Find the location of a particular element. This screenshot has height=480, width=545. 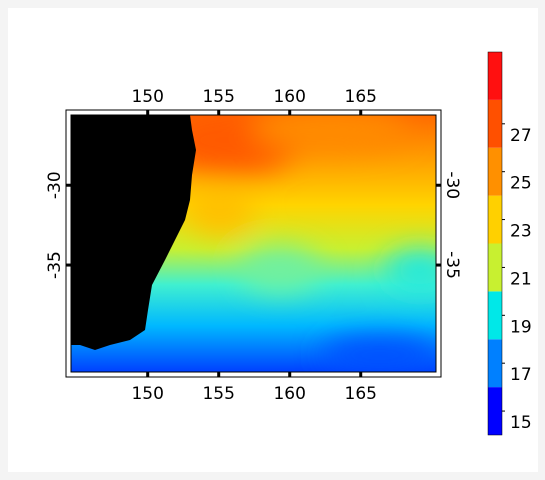

x-tick-label-bottom: 155 is located at coordinates (218, 394).